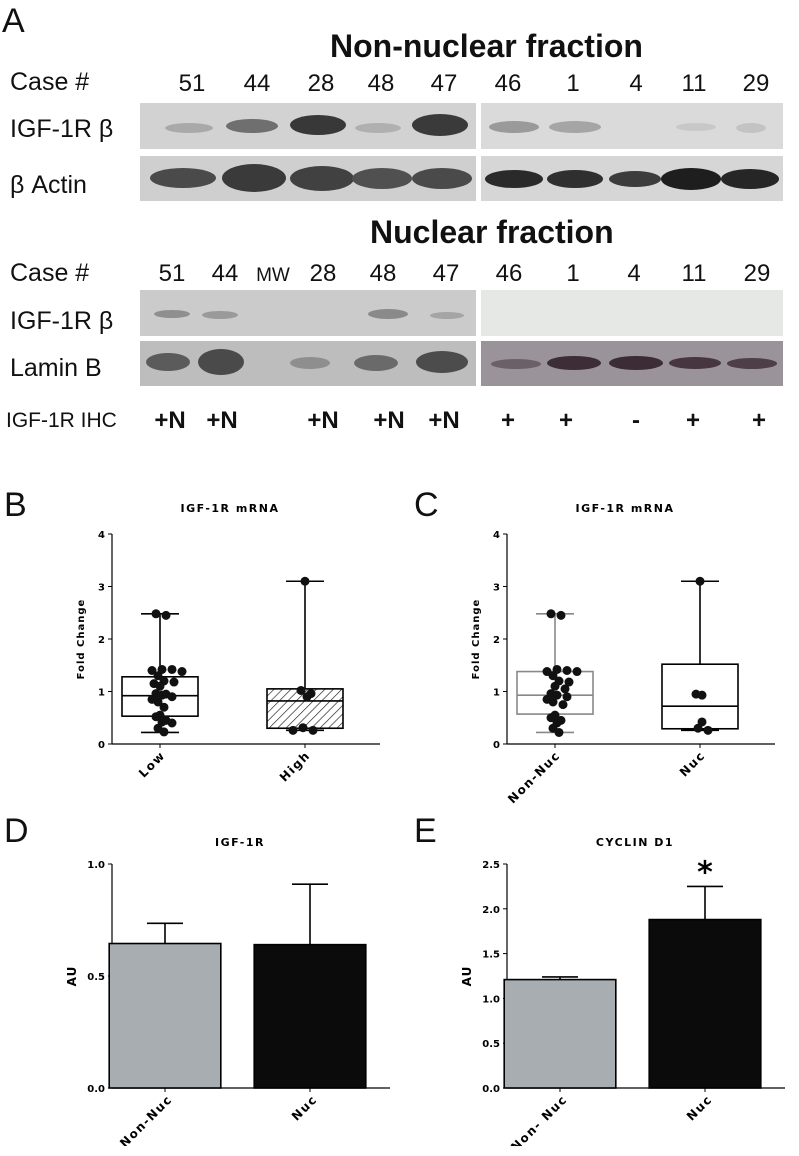 This screenshot has height=1156, width=799. I want to click on nuclear-title: Nuclear fraction, so click(492, 232).